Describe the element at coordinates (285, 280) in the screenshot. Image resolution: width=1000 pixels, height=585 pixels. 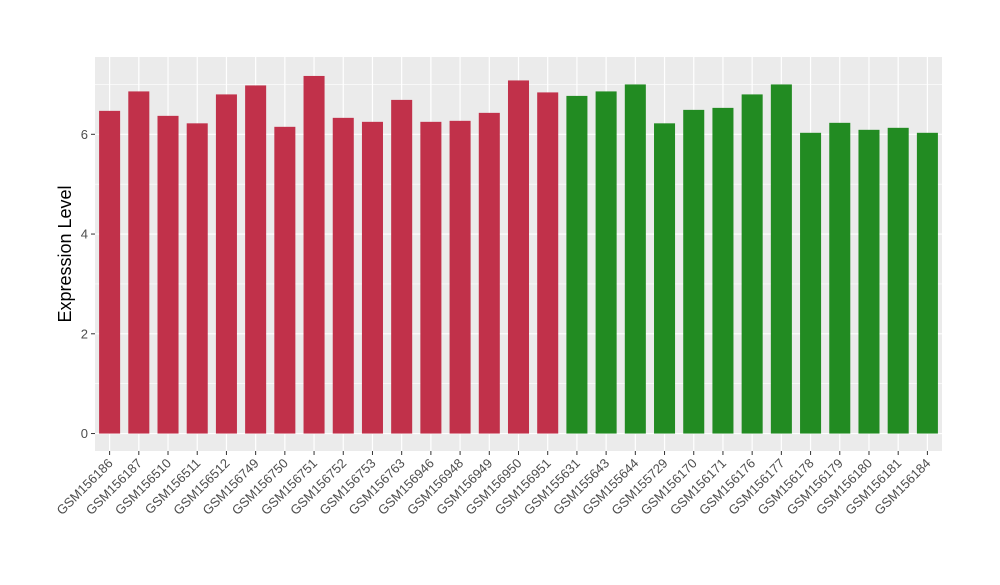
I see `bar-GSM156750` at that location.